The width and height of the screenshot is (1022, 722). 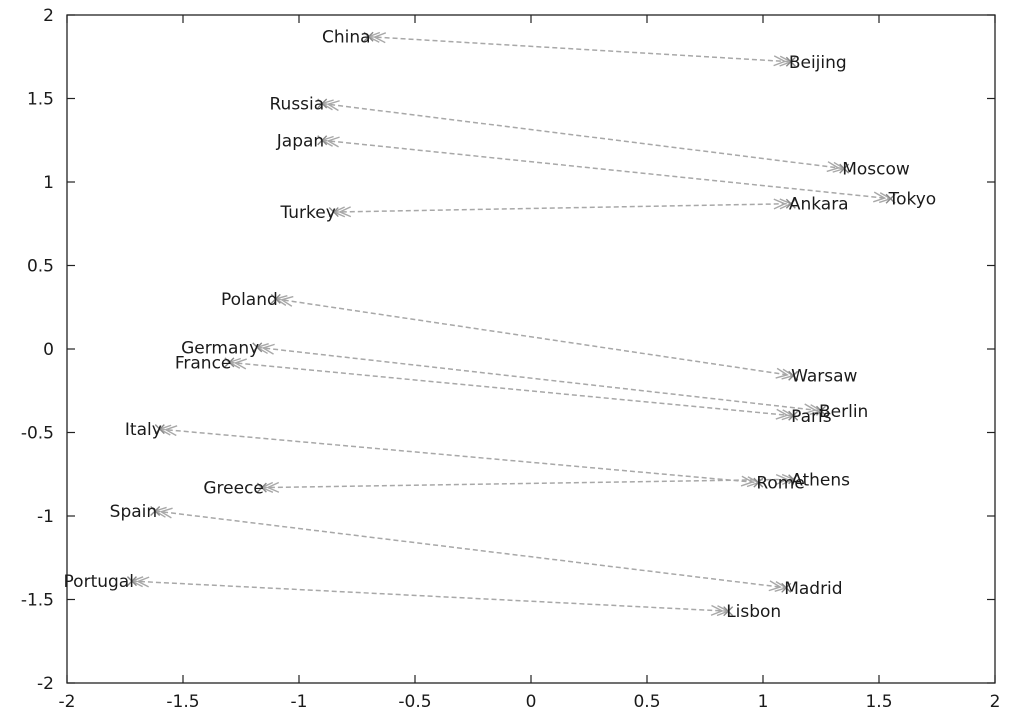 What do you see at coordinates (297, 105) in the screenshot?
I see `label-russia: Russia` at bounding box center [297, 105].